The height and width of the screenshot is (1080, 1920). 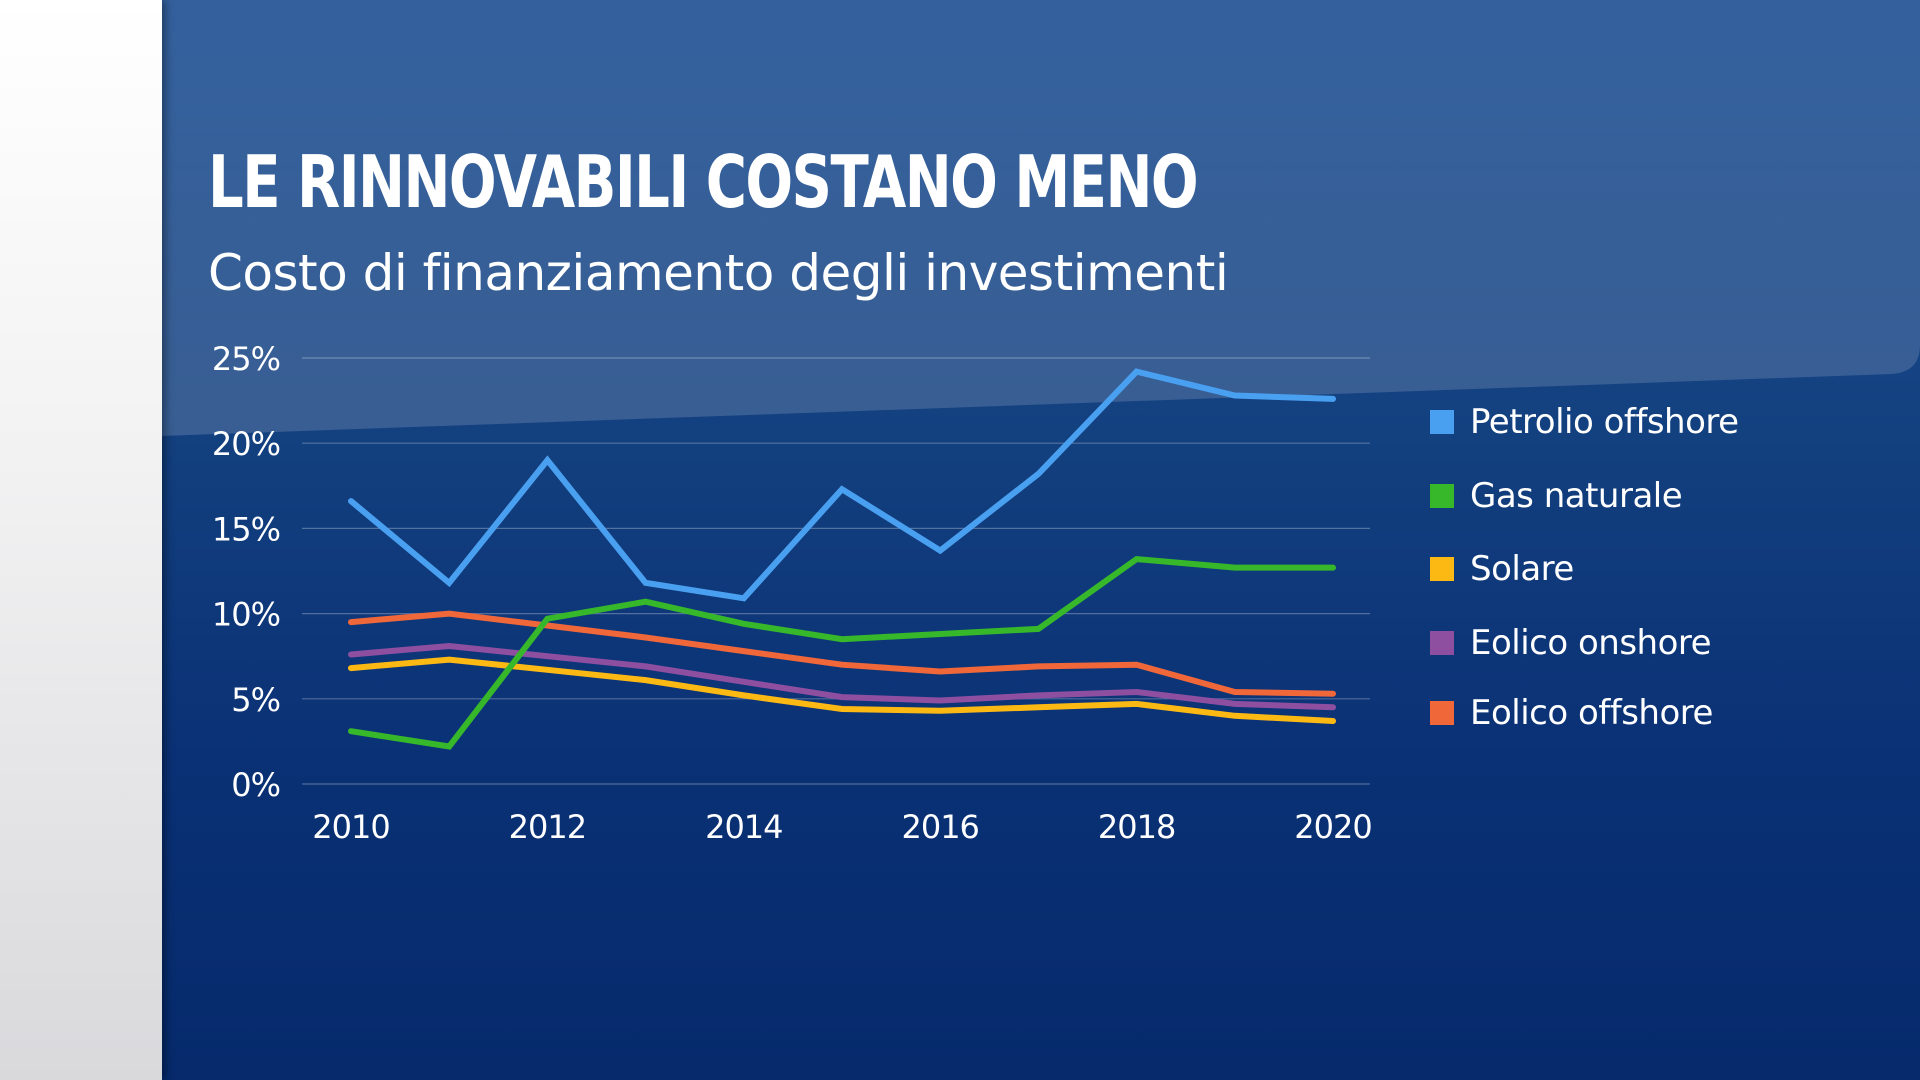 What do you see at coordinates (1332, 827) in the screenshot?
I see `x-tick-label: 2020` at bounding box center [1332, 827].